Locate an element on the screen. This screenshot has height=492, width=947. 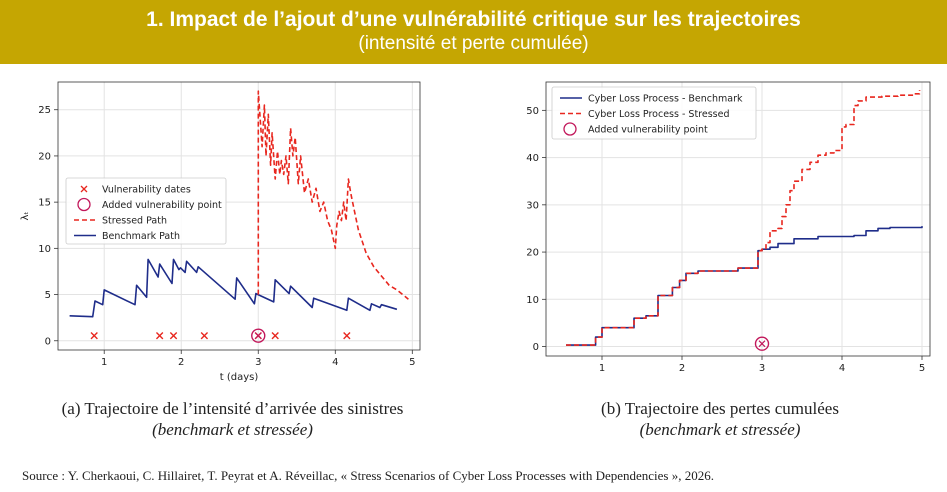
legend-label: Benchmark Path is located at coordinates (141, 236).